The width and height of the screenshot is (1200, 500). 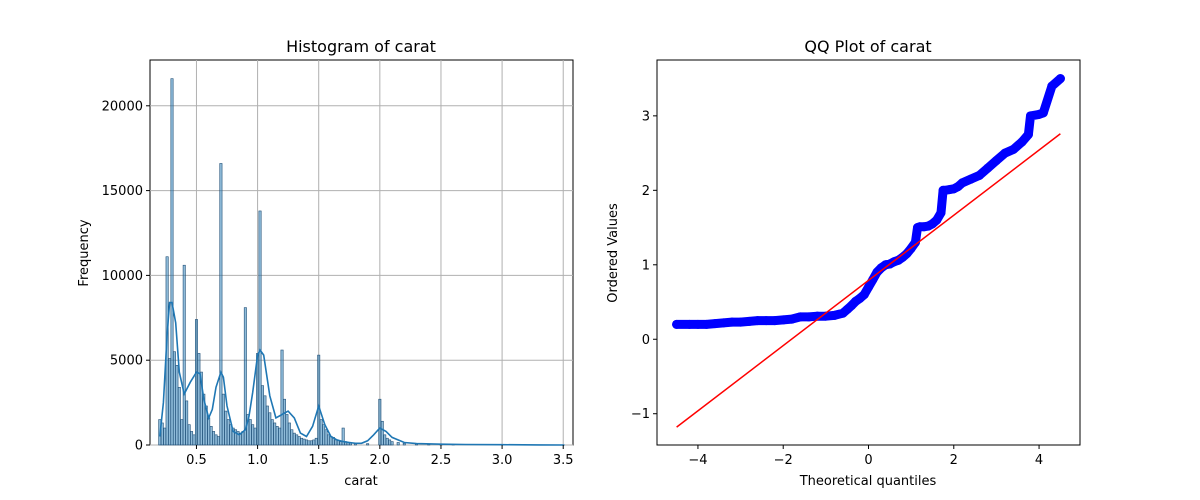 What do you see at coordinates (122, 276) in the screenshot?
I see `hist-y-tick-label: 10000` at bounding box center [122, 276].